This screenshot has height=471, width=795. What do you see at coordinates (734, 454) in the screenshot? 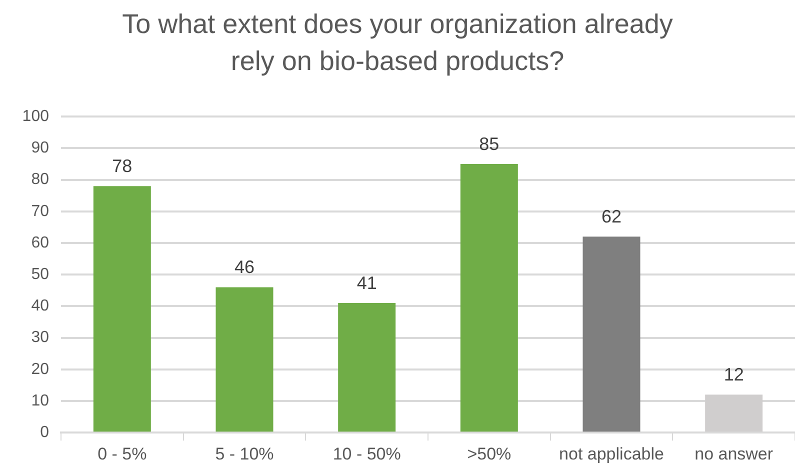
I see `x-tick-label: no answer` at bounding box center [734, 454].